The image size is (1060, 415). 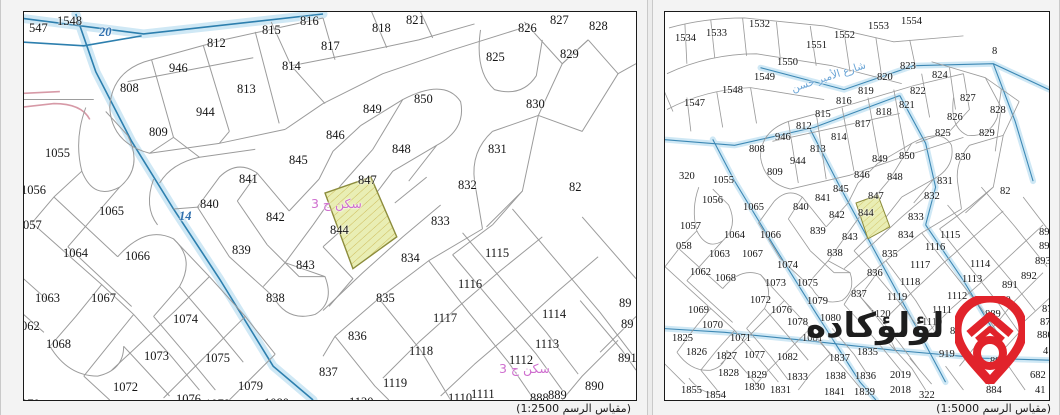 I want to click on parcel-number-label: 1533, so click(x=716, y=33).